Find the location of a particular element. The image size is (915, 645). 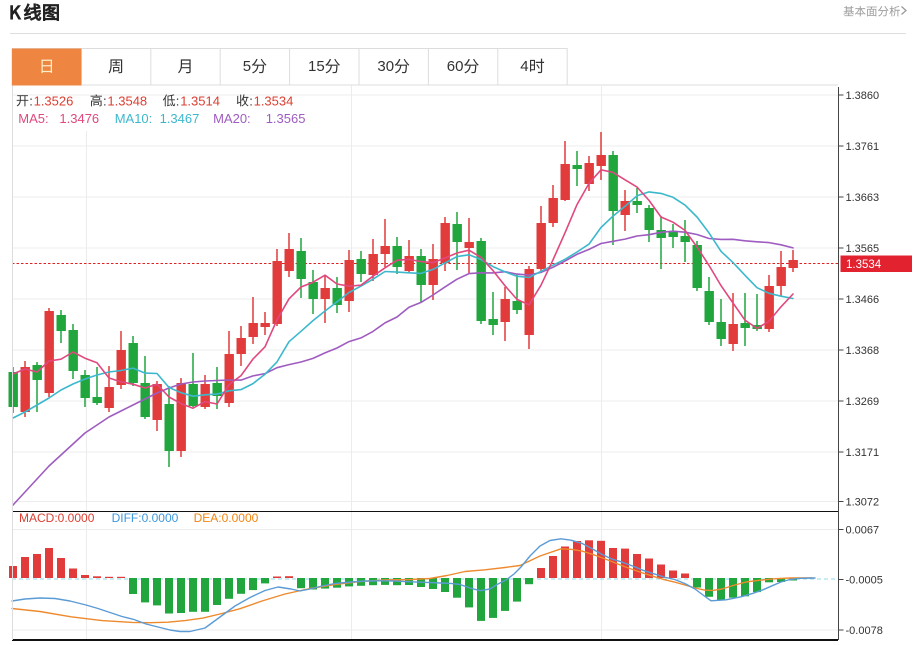

svg-text: DEA:0.0000 is located at coordinates (226, 518).